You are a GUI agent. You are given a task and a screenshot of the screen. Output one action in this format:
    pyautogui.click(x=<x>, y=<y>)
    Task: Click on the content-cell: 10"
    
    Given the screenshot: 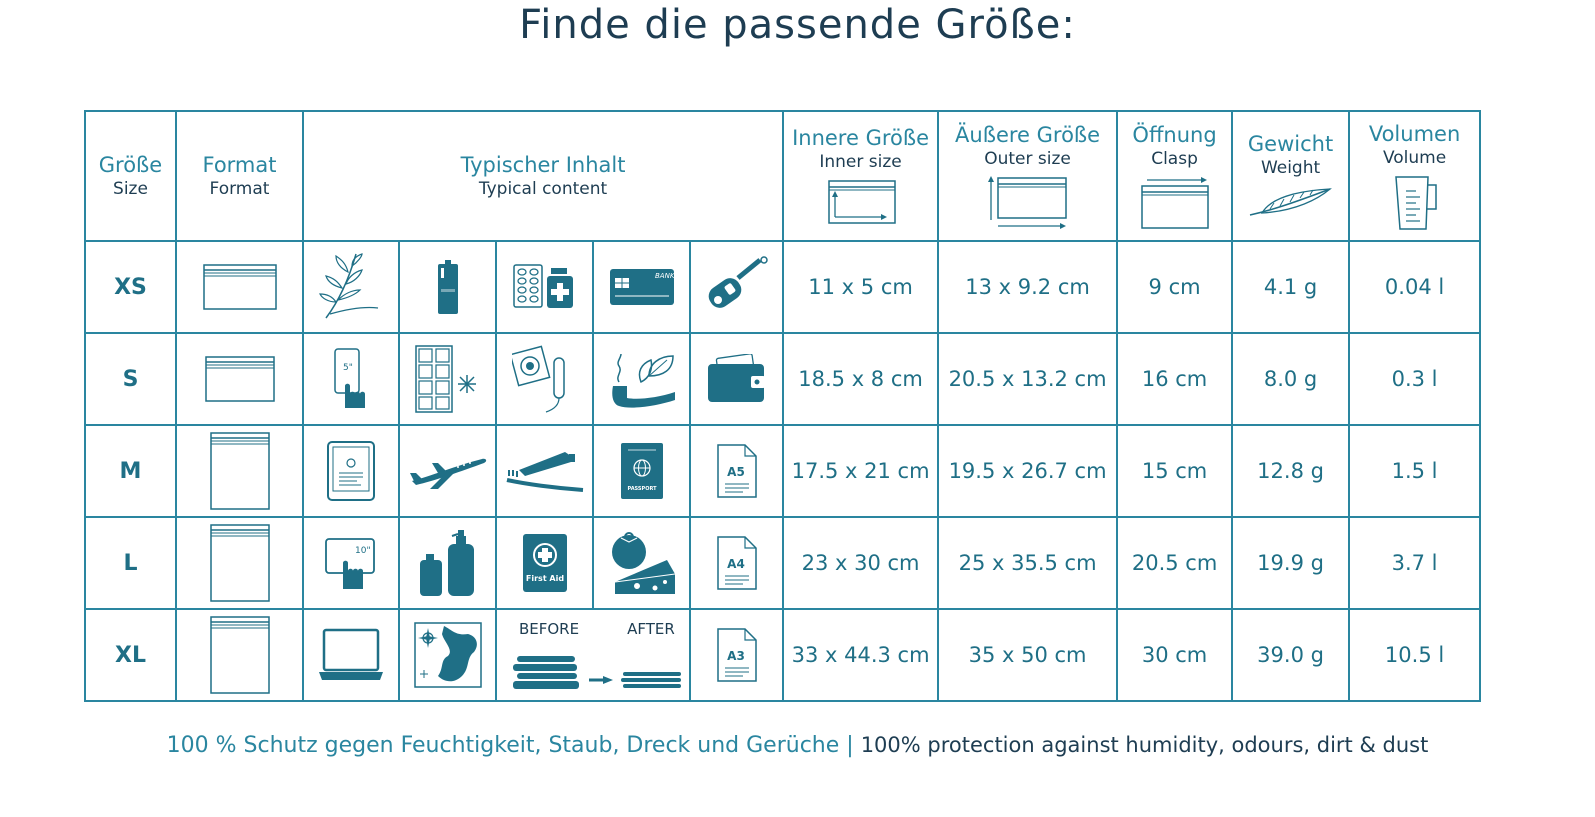 What is the action you would take?
    pyautogui.click(x=351, y=563)
    